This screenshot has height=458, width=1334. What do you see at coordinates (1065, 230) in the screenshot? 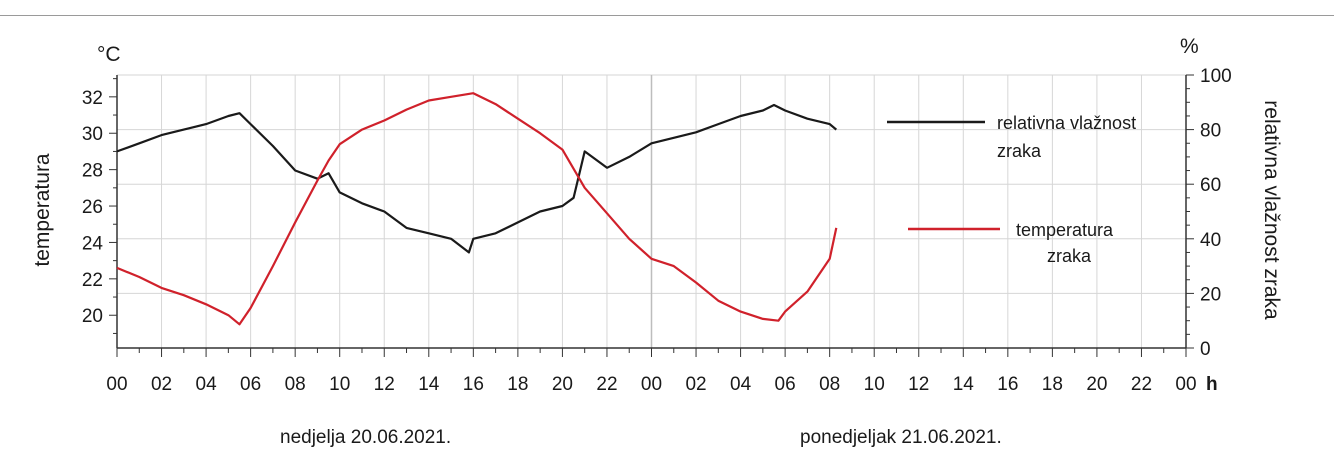
I see `legend-label-temperature-line1: temperatura` at bounding box center [1065, 230].